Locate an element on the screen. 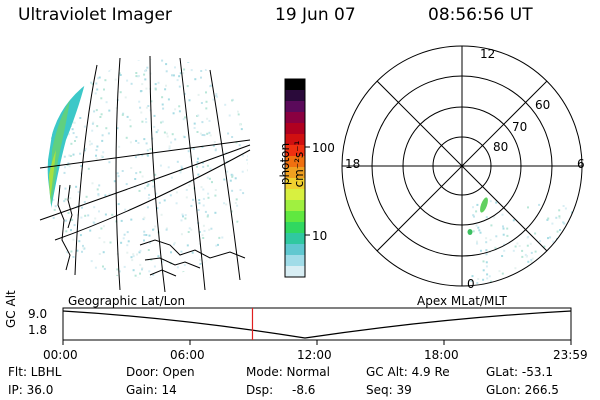 This screenshot has width=600, height=400. timeline-ylabel: GC Alt is located at coordinates (11, 309).